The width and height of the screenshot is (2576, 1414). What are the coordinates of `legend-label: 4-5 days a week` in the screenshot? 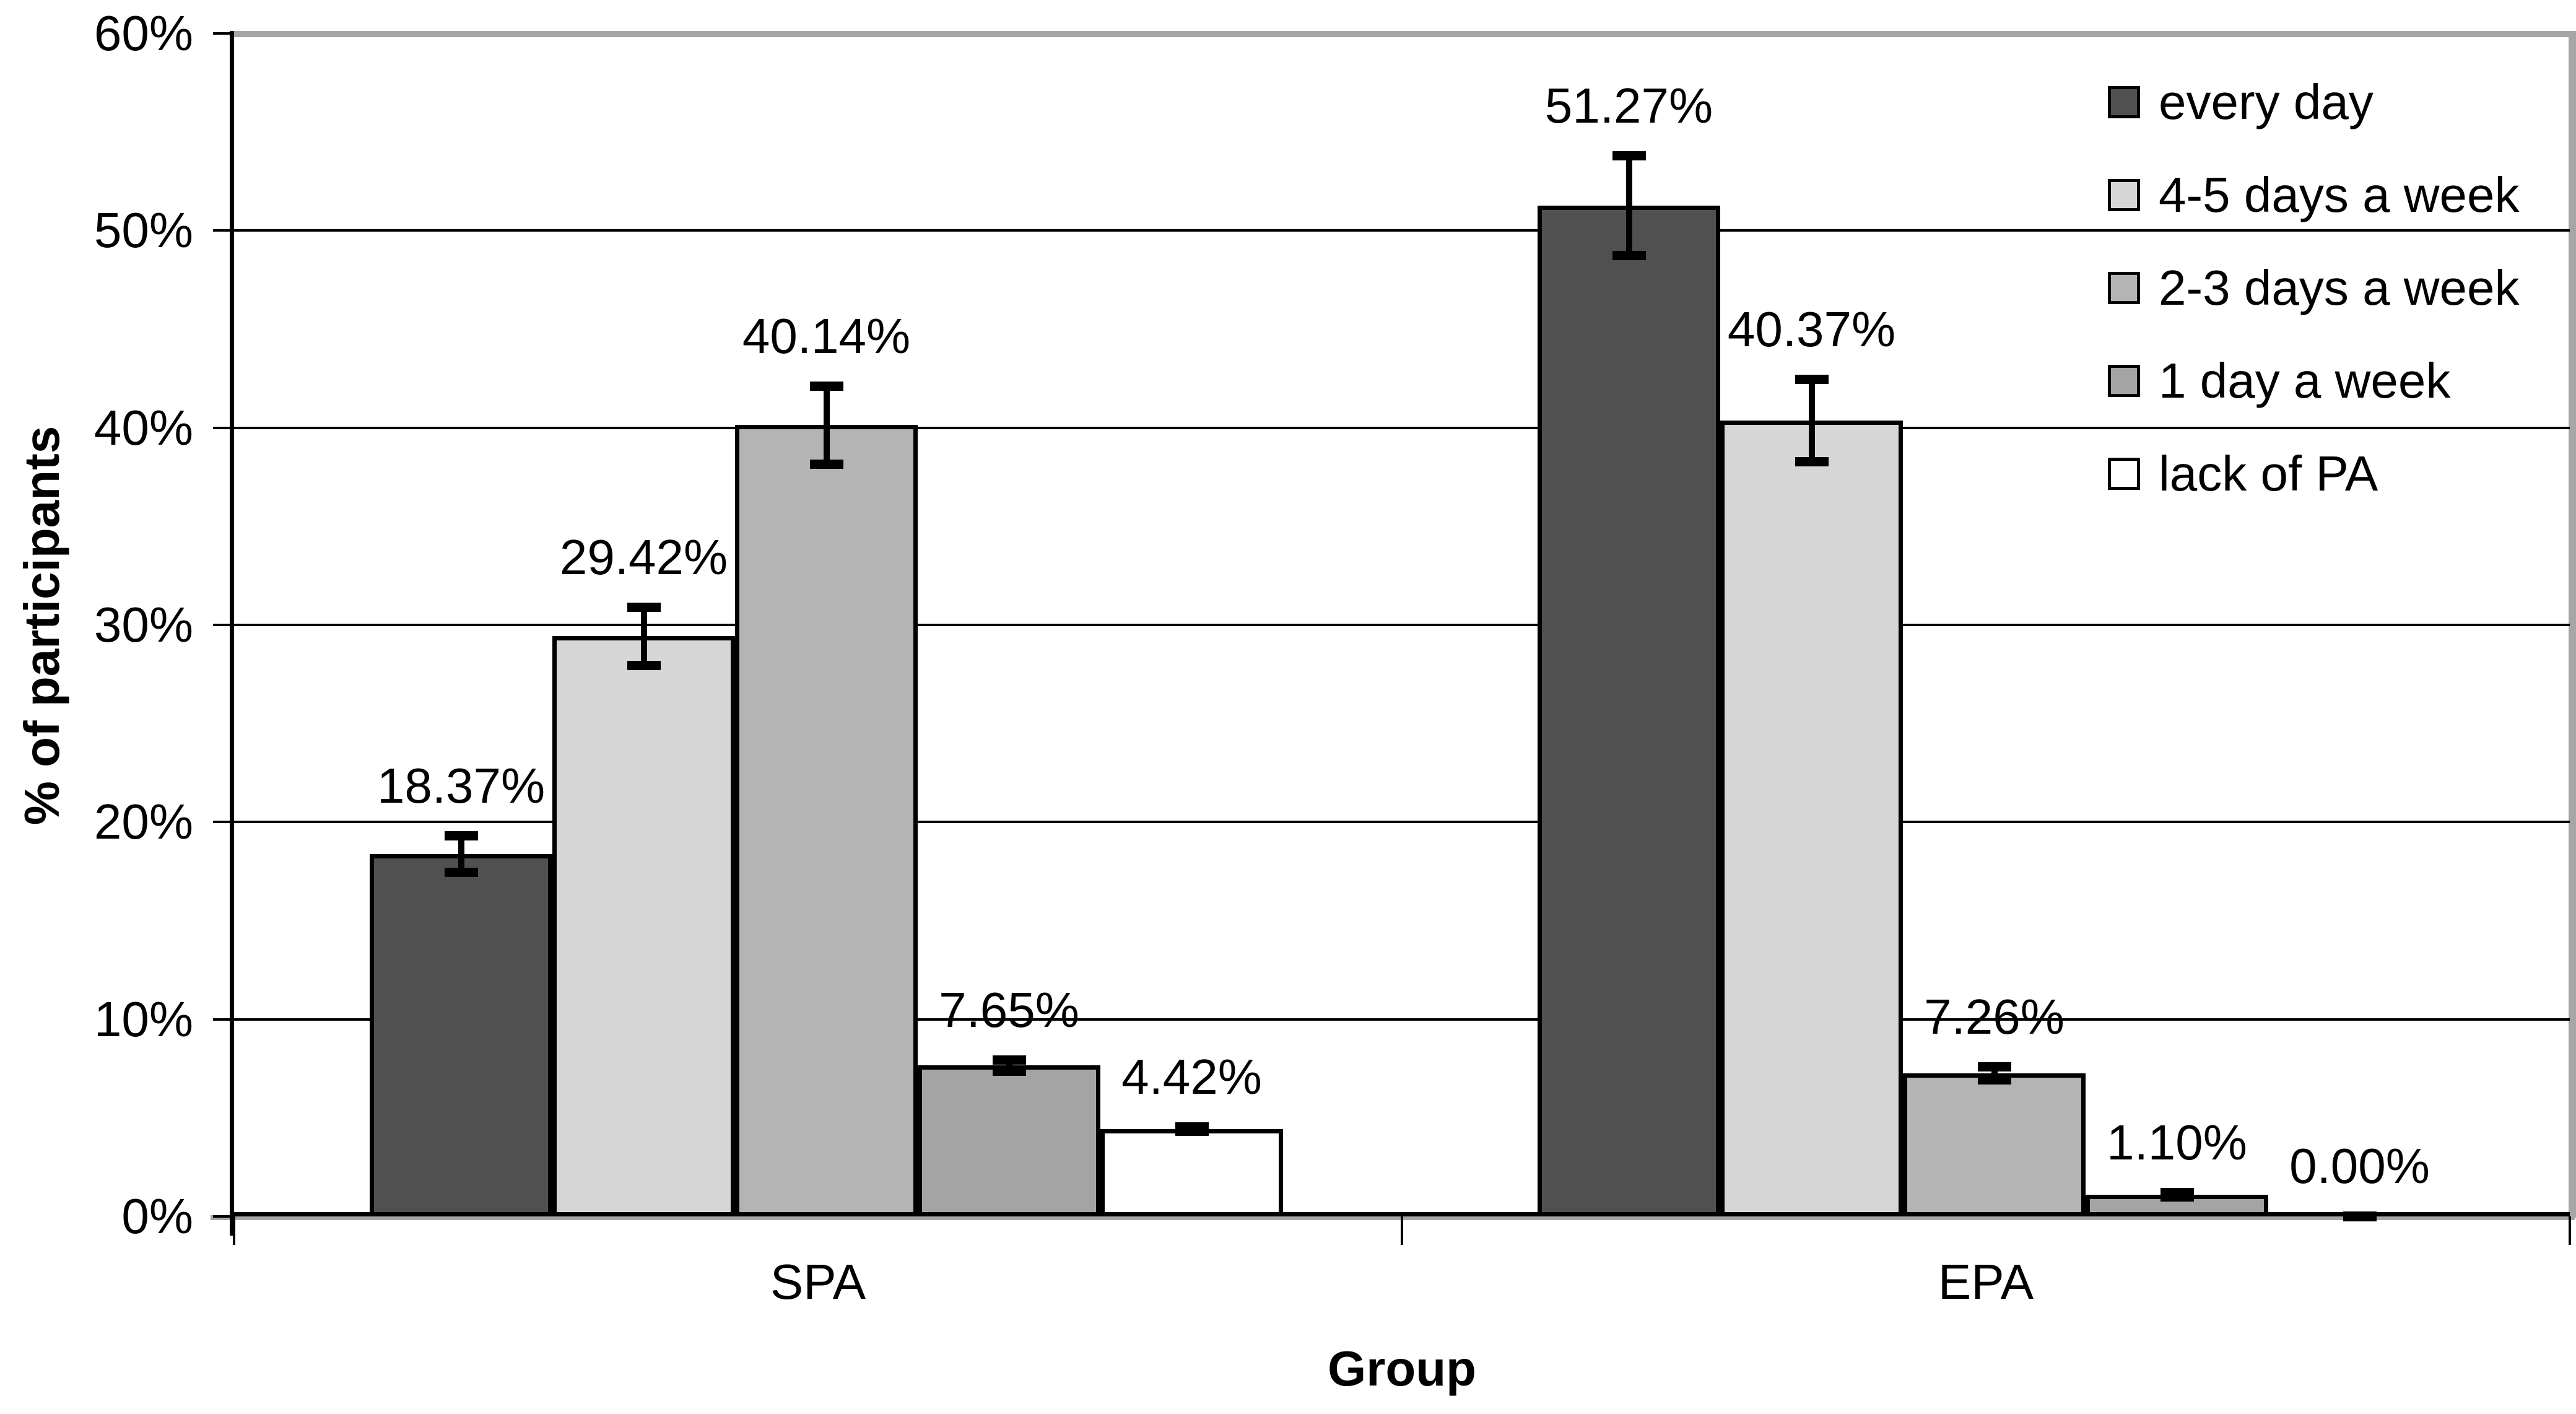 It's located at (2339, 194).